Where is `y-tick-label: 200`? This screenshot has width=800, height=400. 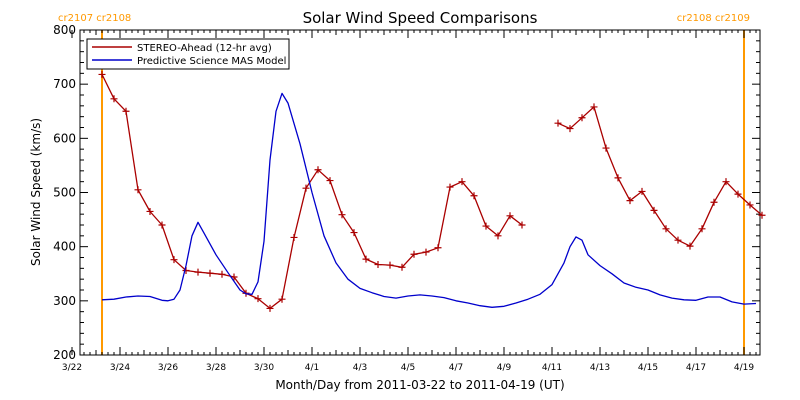
y-tick-label: 200 is located at coordinates (64, 355).